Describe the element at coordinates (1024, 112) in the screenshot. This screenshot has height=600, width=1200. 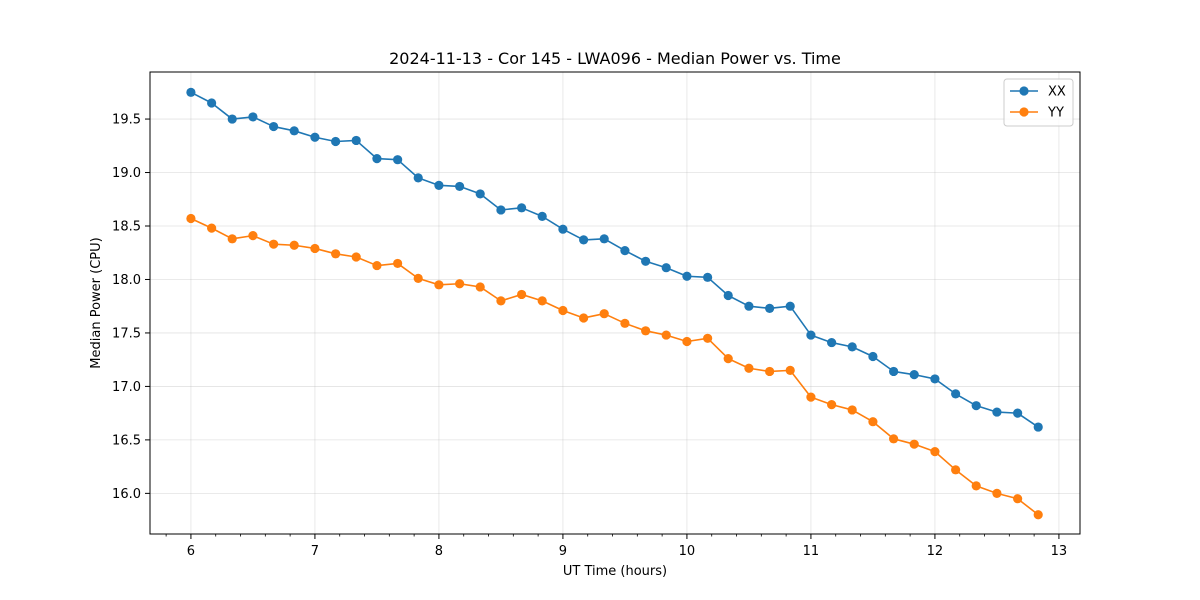
I see `legend-marker-yy` at that location.